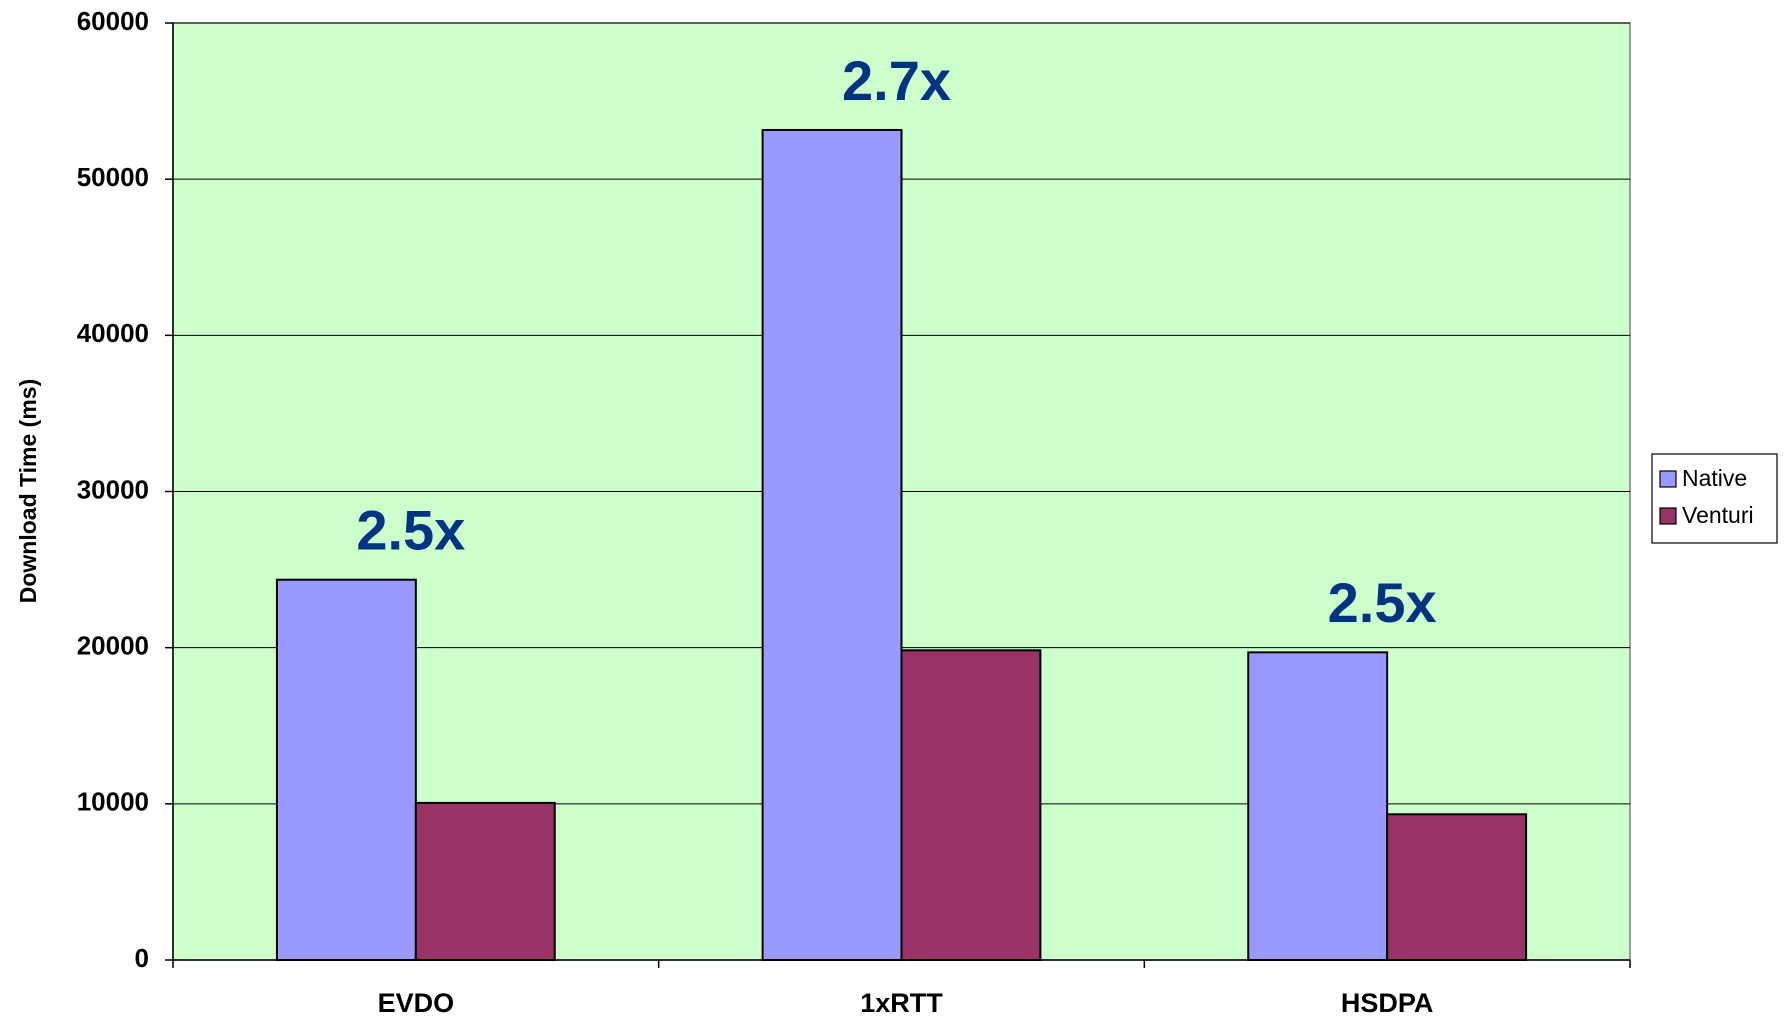 The width and height of the screenshot is (1785, 1021). What do you see at coordinates (1718, 515) in the screenshot?
I see `legend-label: Venturi` at bounding box center [1718, 515].